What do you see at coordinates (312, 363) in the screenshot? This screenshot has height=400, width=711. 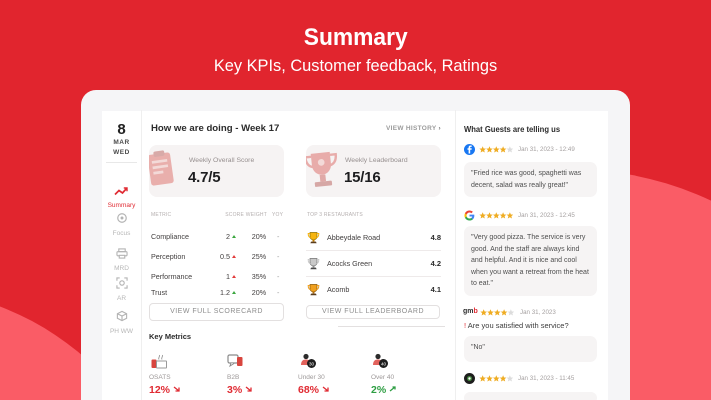 I see `svg-text: 30` at bounding box center [312, 363].